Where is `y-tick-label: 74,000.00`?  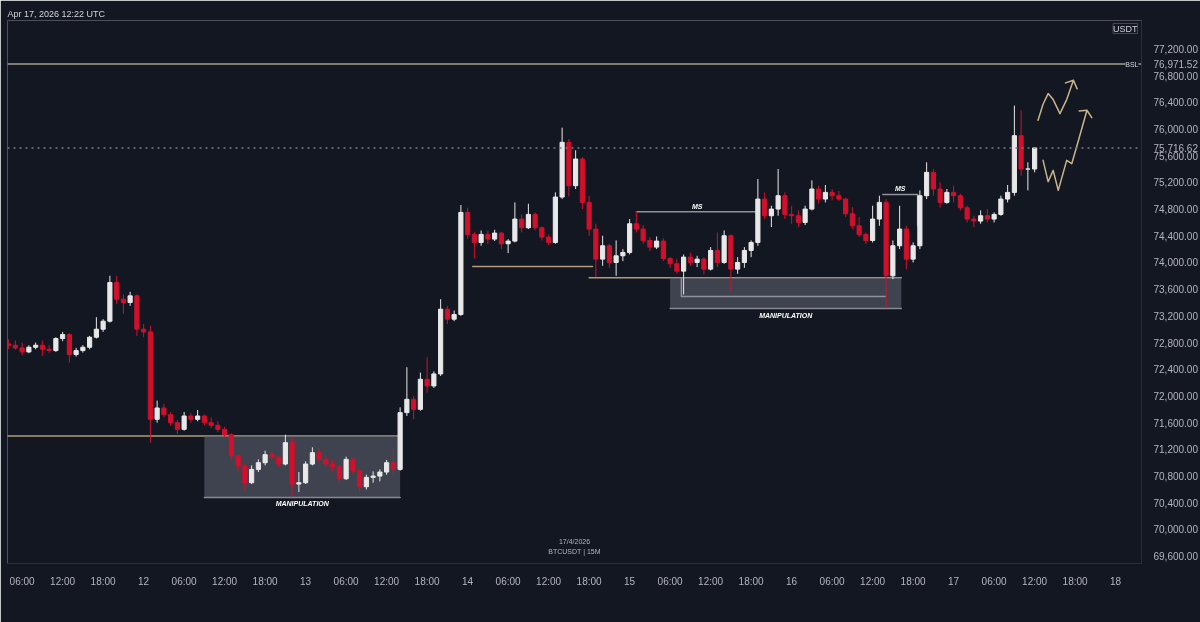 y-tick-label: 74,000.00 is located at coordinates (1176, 263).